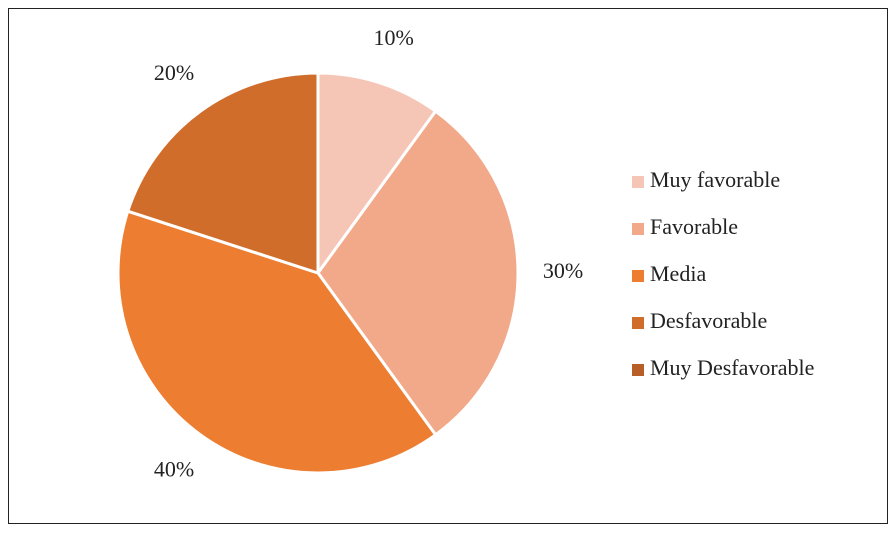 The width and height of the screenshot is (896, 537). What do you see at coordinates (678, 273) in the screenshot?
I see `legend-label: Media` at bounding box center [678, 273].